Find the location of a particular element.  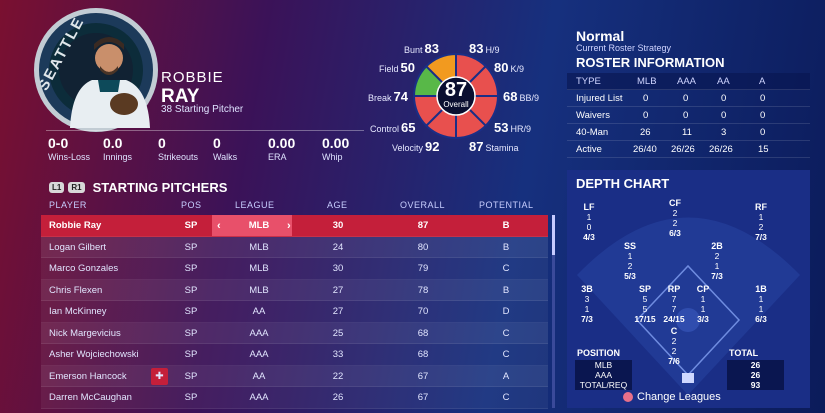

league-selector is located at coordinates (252, 225).